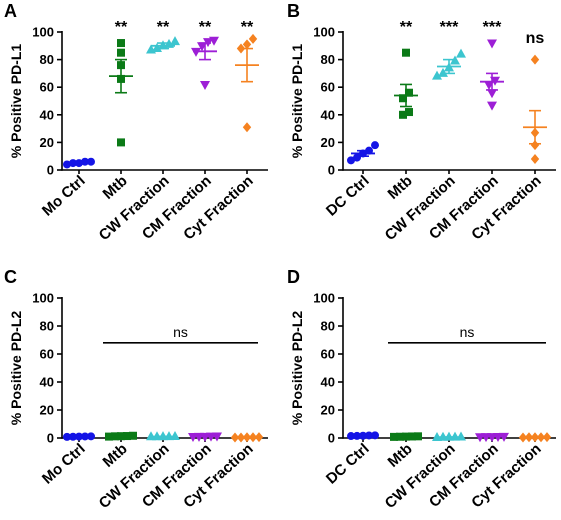 This screenshot has height=520, width=561. I want to click on panel-a-y-tick-label: 60, so click(47, 87).